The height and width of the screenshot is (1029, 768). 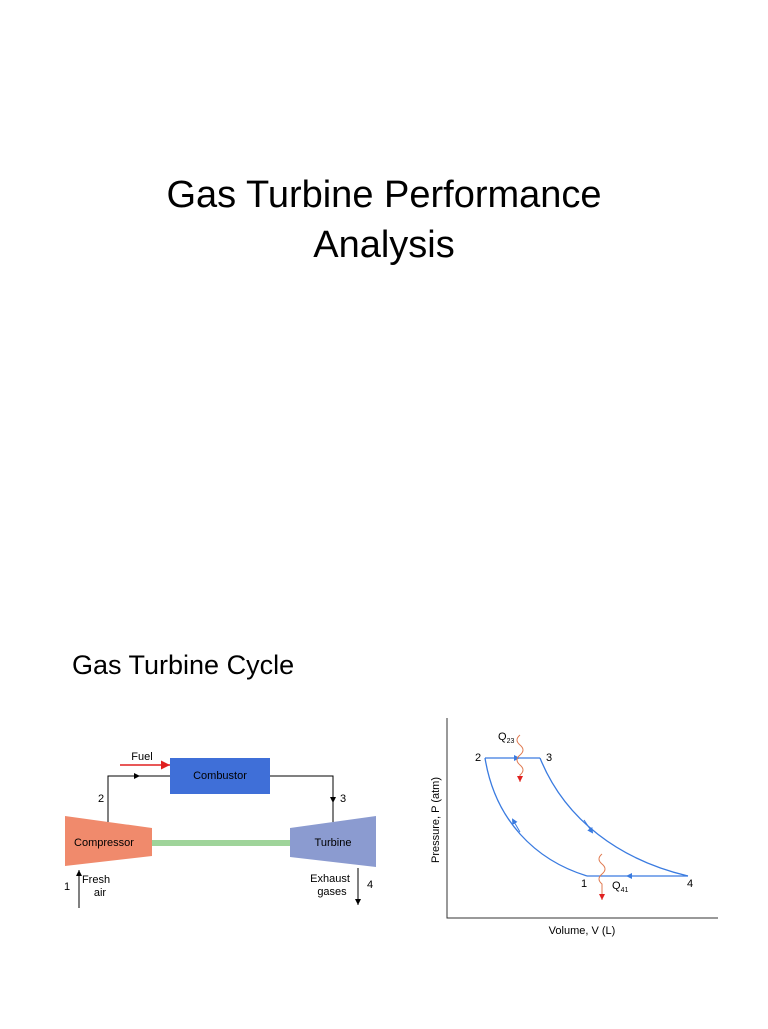 I want to click on heat-out-arrow, so click(x=602, y=876).